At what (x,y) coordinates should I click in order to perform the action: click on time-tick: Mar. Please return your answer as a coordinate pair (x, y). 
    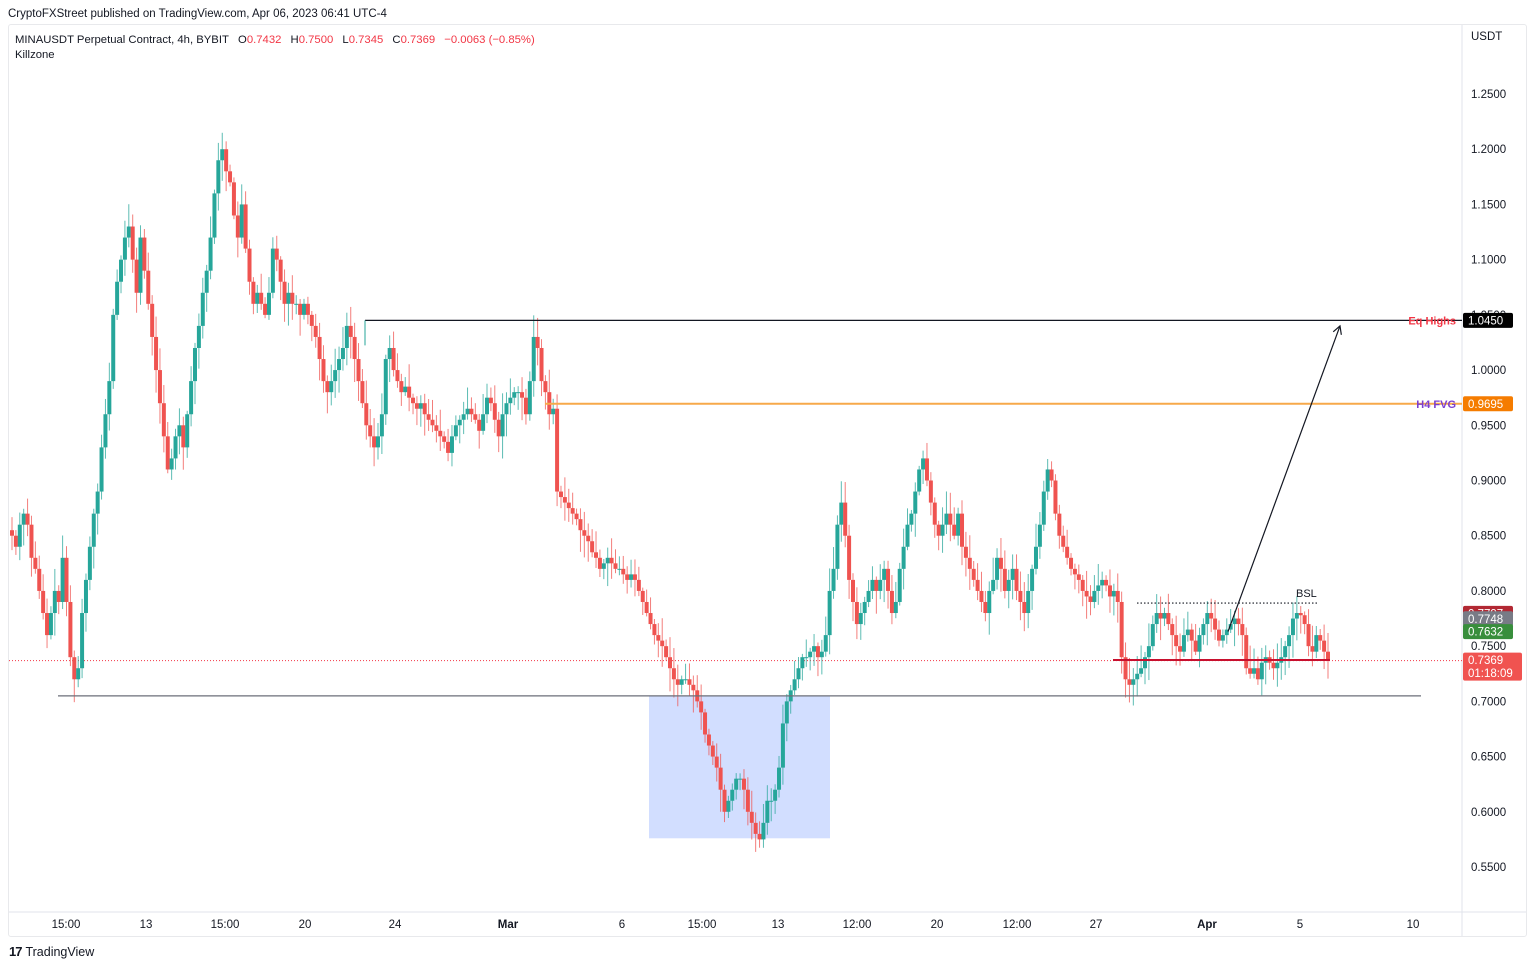
    Looking at the image, I should click on (508, 925).